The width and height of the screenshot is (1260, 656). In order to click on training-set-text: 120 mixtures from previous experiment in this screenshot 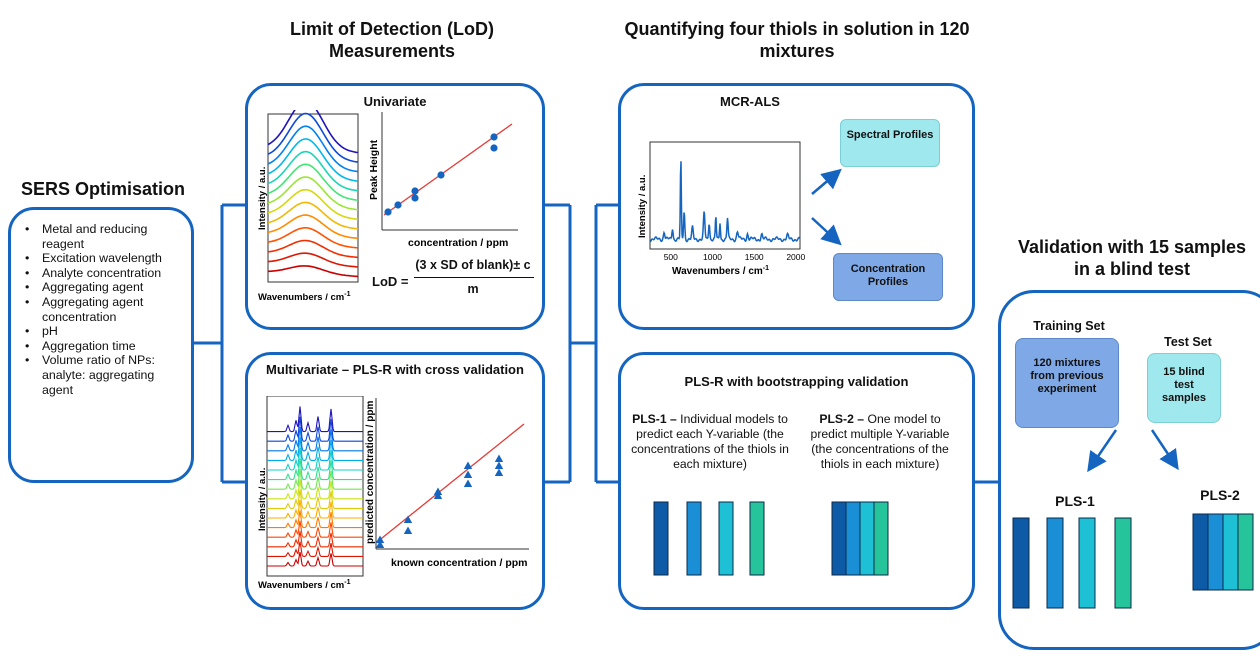, I will do `click(1067, 376)`.